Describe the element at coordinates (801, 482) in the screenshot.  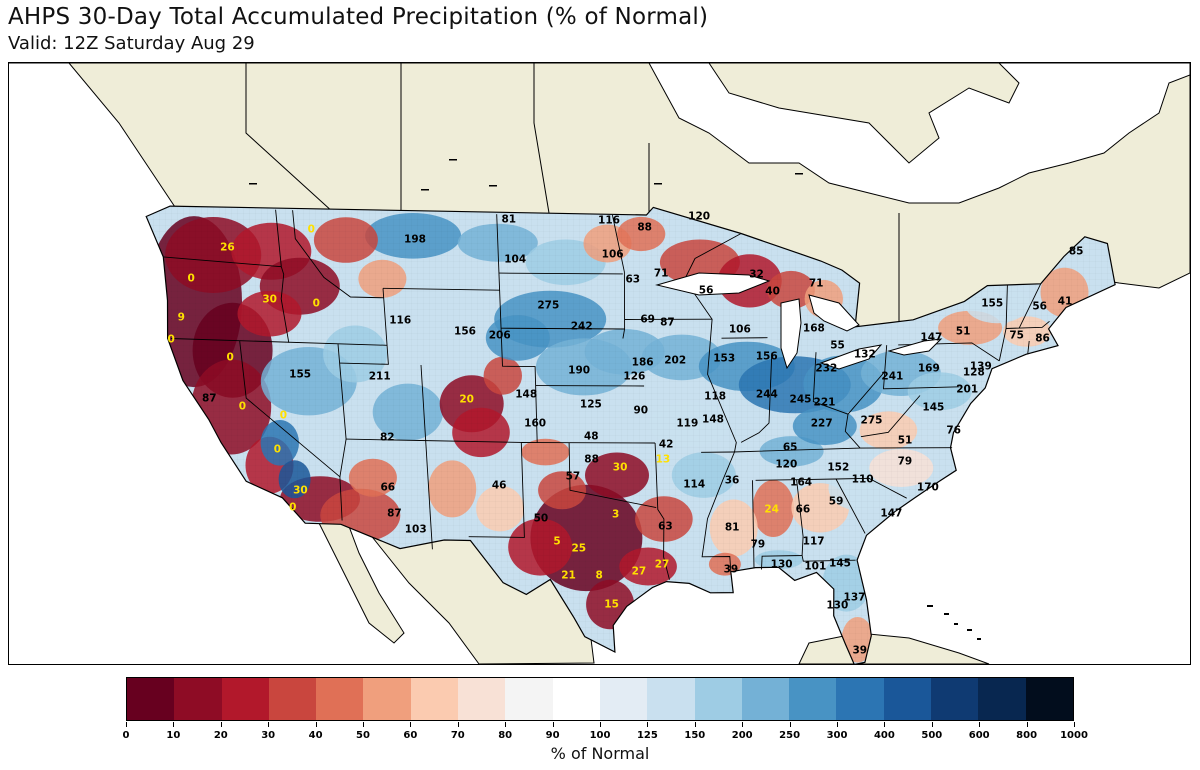
I see `wet-value-label: 164` at that location.